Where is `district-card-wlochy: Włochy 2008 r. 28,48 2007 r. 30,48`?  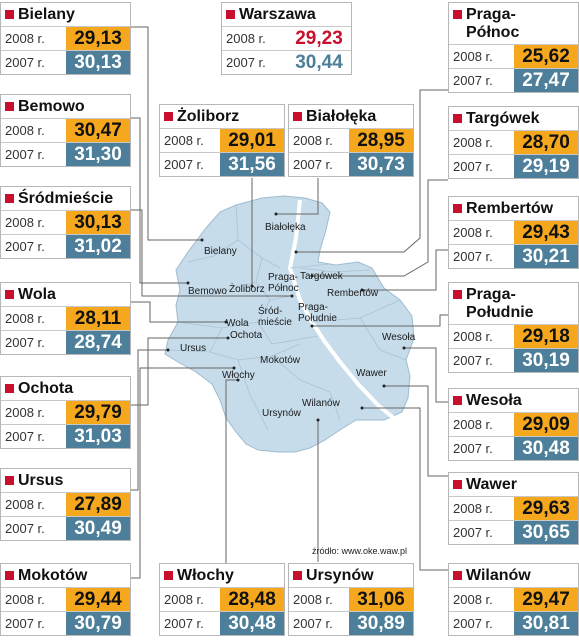 district-card-wlochy: Włochy 2008 r. 28,48 2007 r. 30,48 is located at coordinates (222, 599).